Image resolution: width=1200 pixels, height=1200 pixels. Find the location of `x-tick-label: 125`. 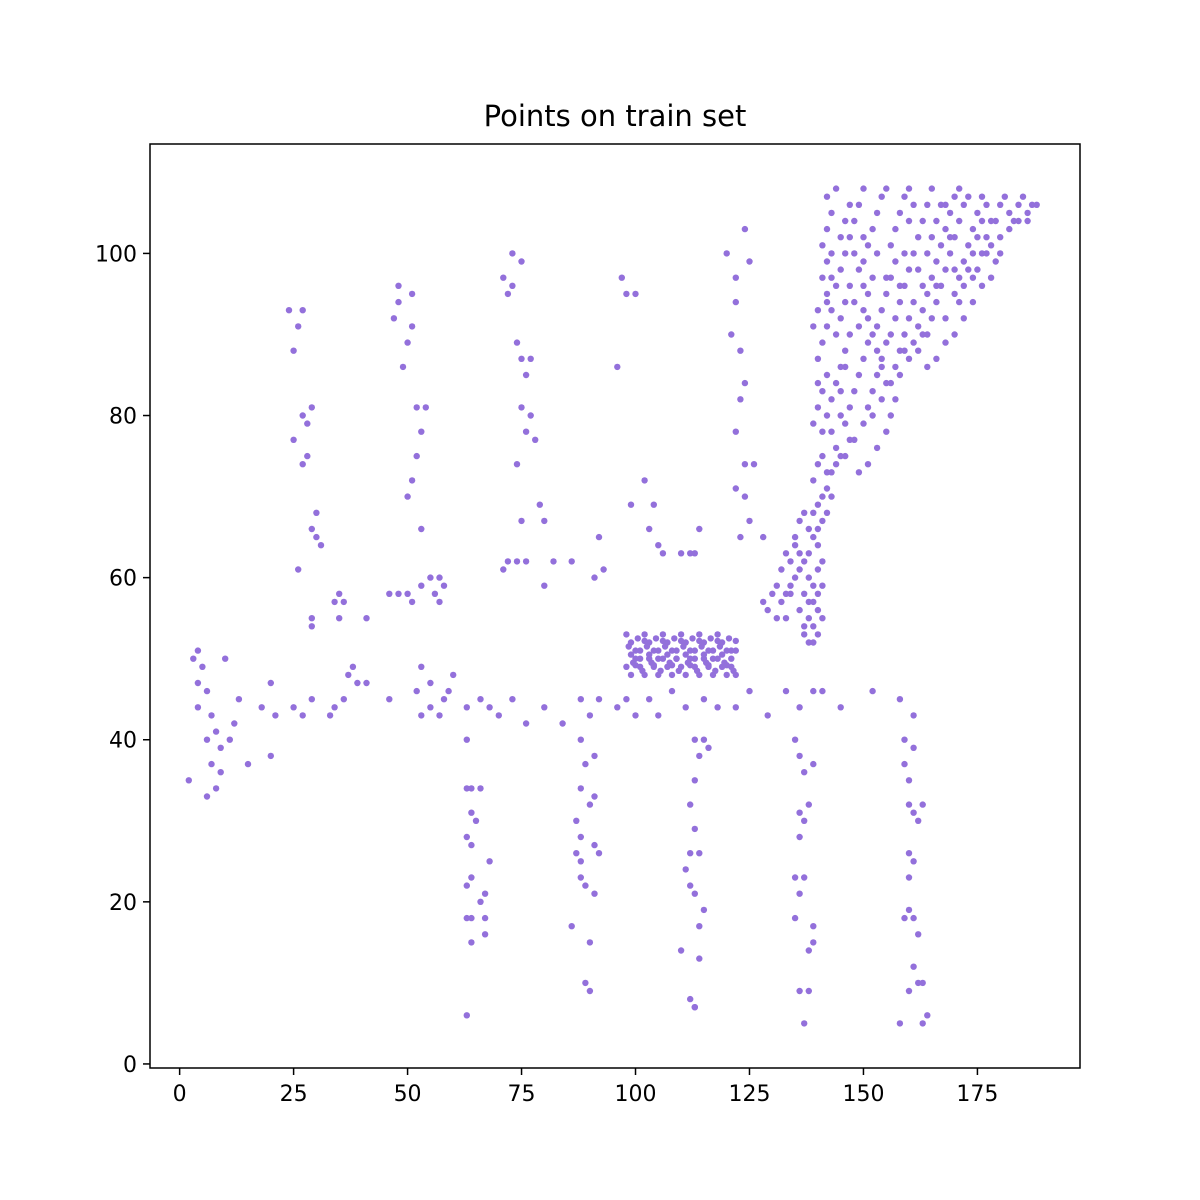

x-tick-label: 125 is located at coordinates (749, 1094).